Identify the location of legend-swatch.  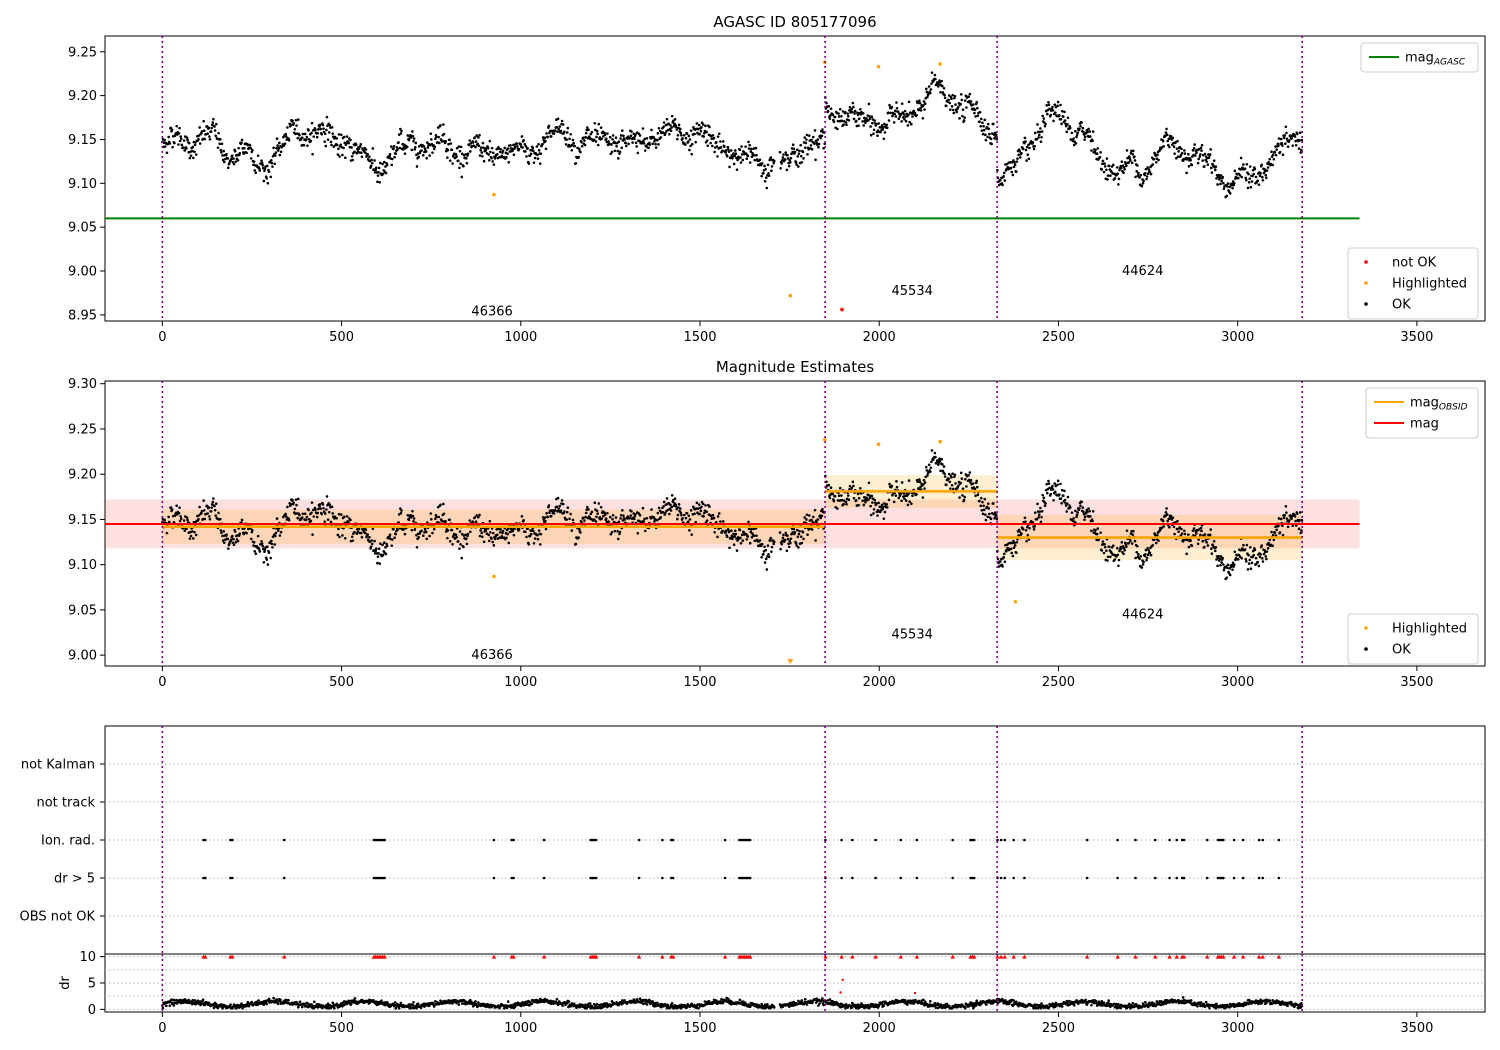
(1366, 628).